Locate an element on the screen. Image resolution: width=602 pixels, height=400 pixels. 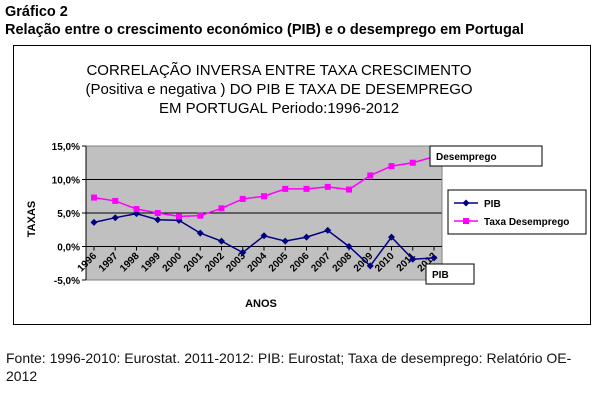
annotation-label-desemprego: Desemprego is located at coordinates (466, 157).